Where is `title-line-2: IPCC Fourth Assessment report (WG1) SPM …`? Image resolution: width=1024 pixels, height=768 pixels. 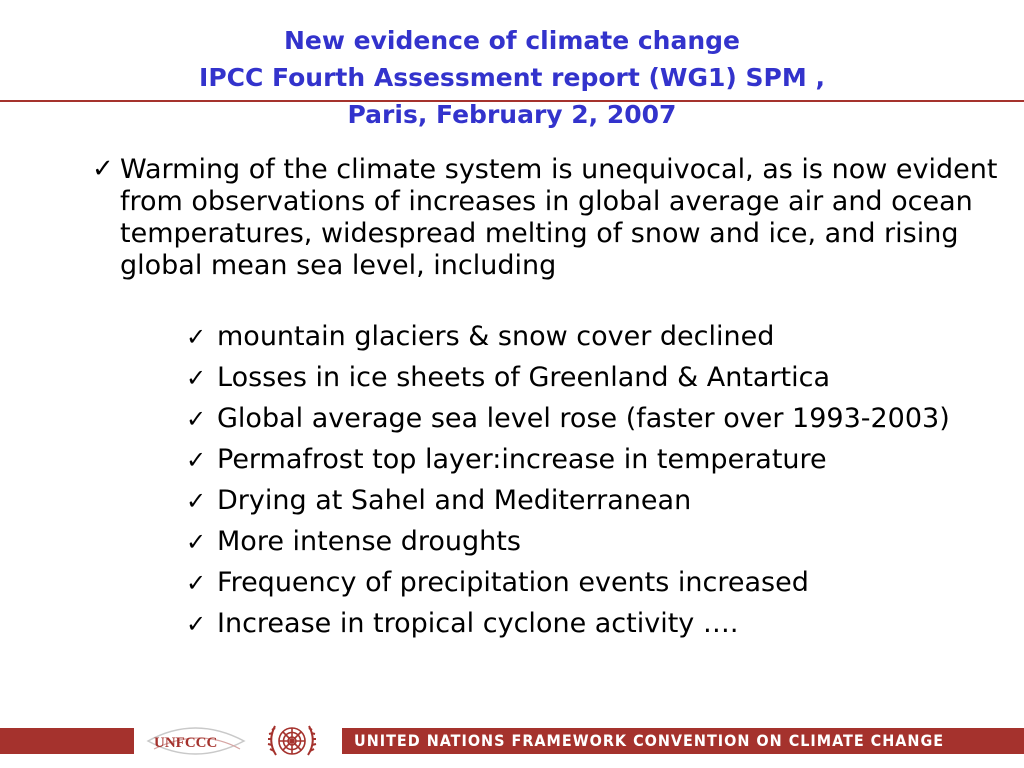
title-line-2: IPCC Fourth Assessment report (WG1) SPM … is located at coordinates (512, 77).